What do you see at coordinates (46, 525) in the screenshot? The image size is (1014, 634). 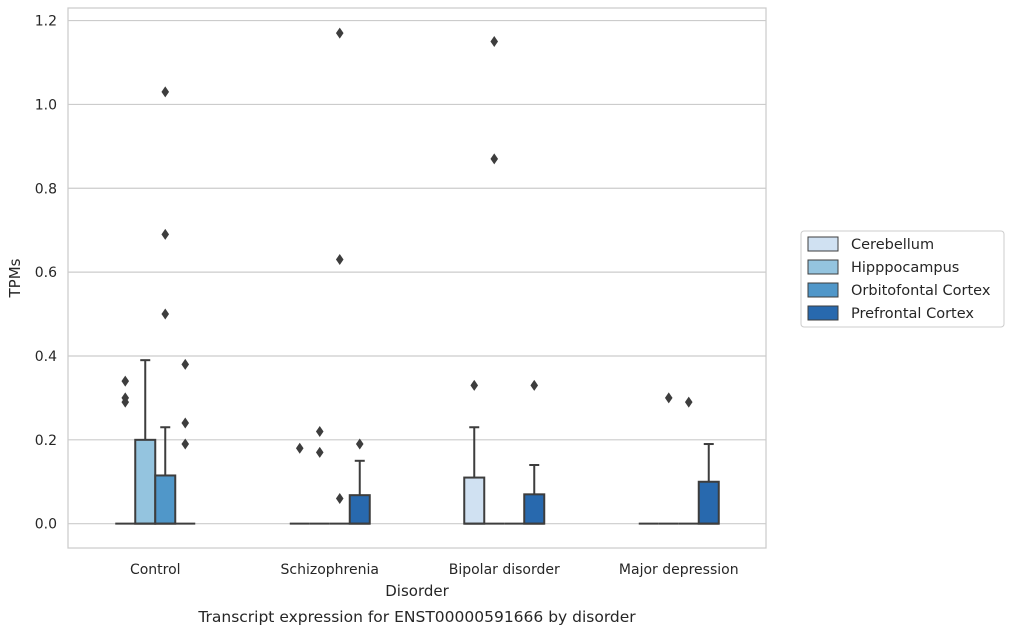 I see `y-tick-label: 0.0` at bounding box center [46, 525].